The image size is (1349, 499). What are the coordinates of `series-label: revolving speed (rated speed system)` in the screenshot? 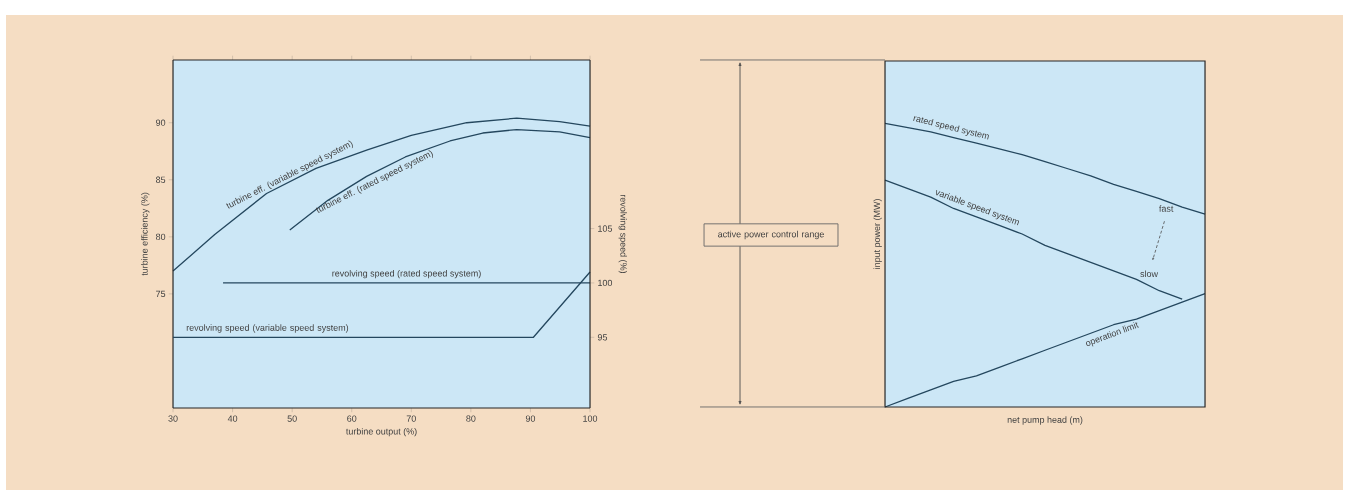 It's located at (406, 274).